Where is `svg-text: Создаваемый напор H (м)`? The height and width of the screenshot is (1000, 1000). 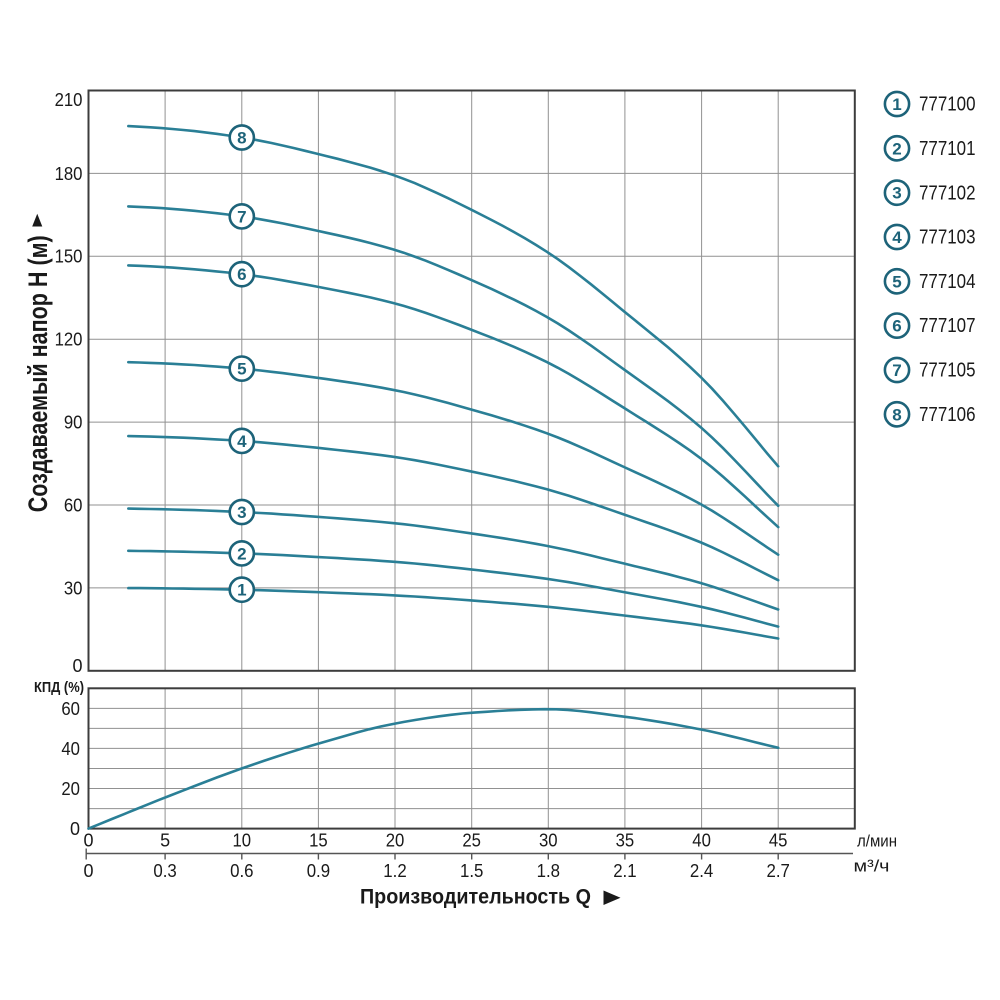 svg-text: Создаваемый напор H (м) is located at coordinates (38, 373).